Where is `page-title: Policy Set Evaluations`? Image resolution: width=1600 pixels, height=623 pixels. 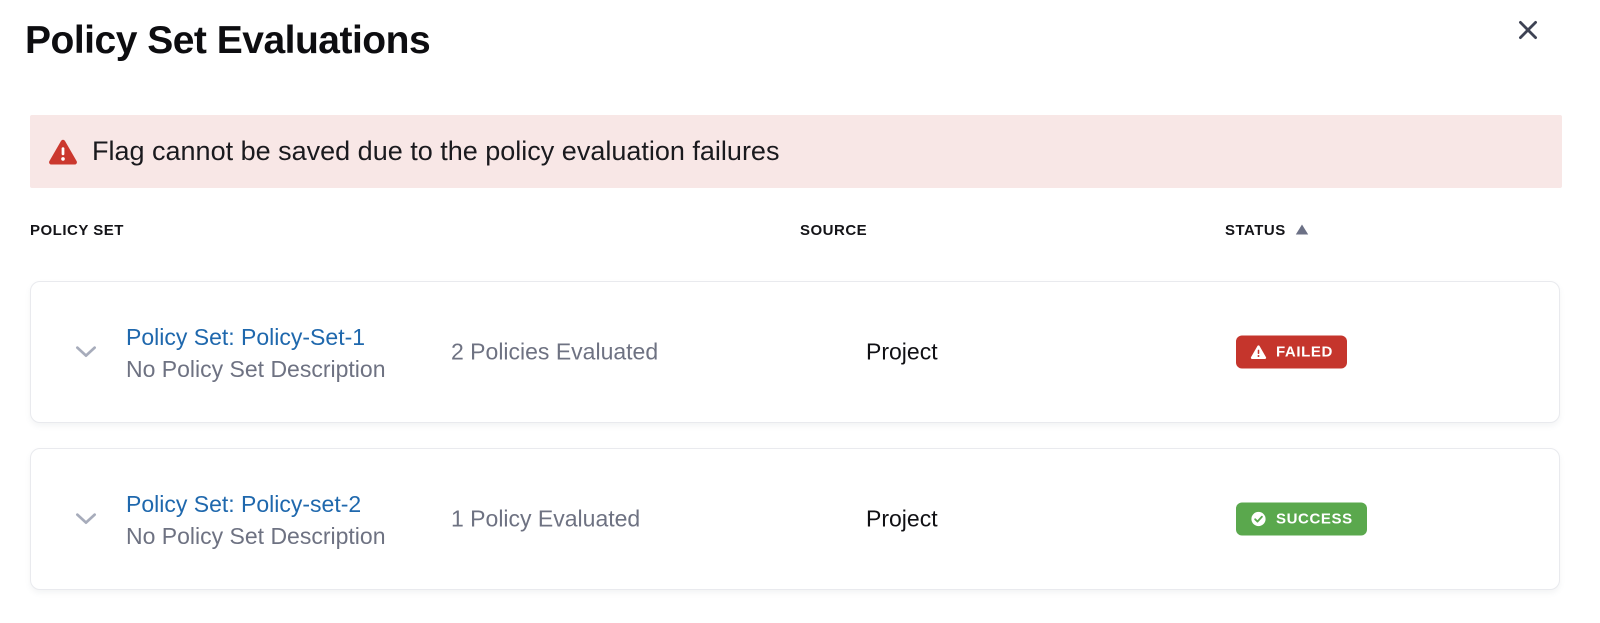 page-title: Policy Set Evaluations is located at coordinates (228, 40).